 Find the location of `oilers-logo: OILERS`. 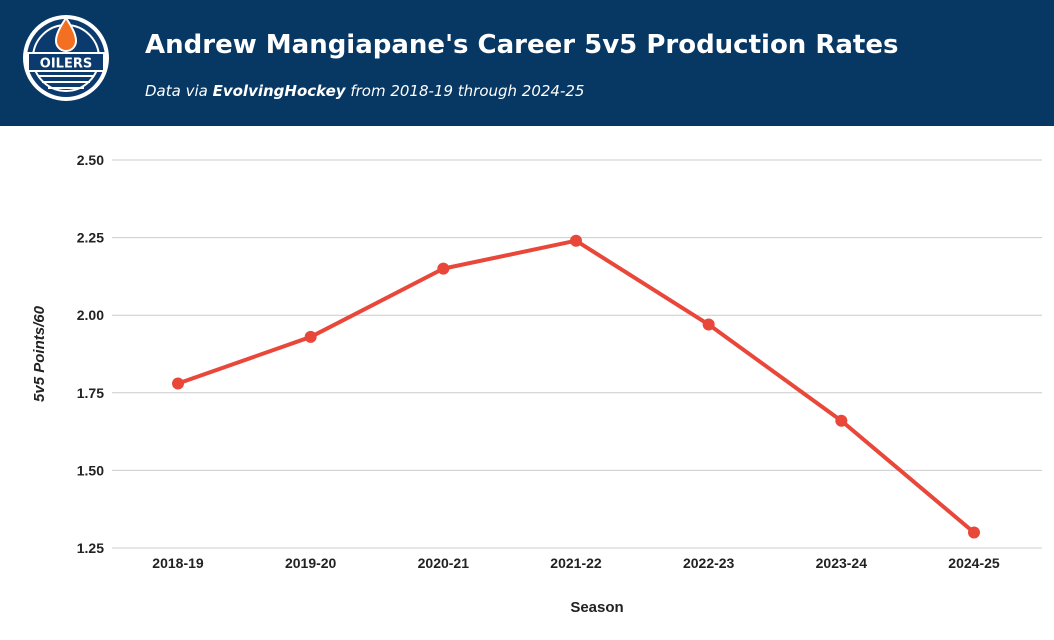

oilers-logo: OILERS is located at coordinates (66, 58).